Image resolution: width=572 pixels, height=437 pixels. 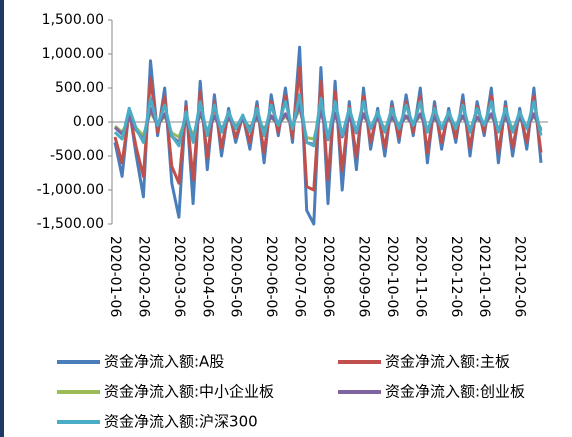 What do you see at coordinates (70, 224) in the screenshot?
I see `y-tick-label: -1,500.00` at bounding box center [70, 224].